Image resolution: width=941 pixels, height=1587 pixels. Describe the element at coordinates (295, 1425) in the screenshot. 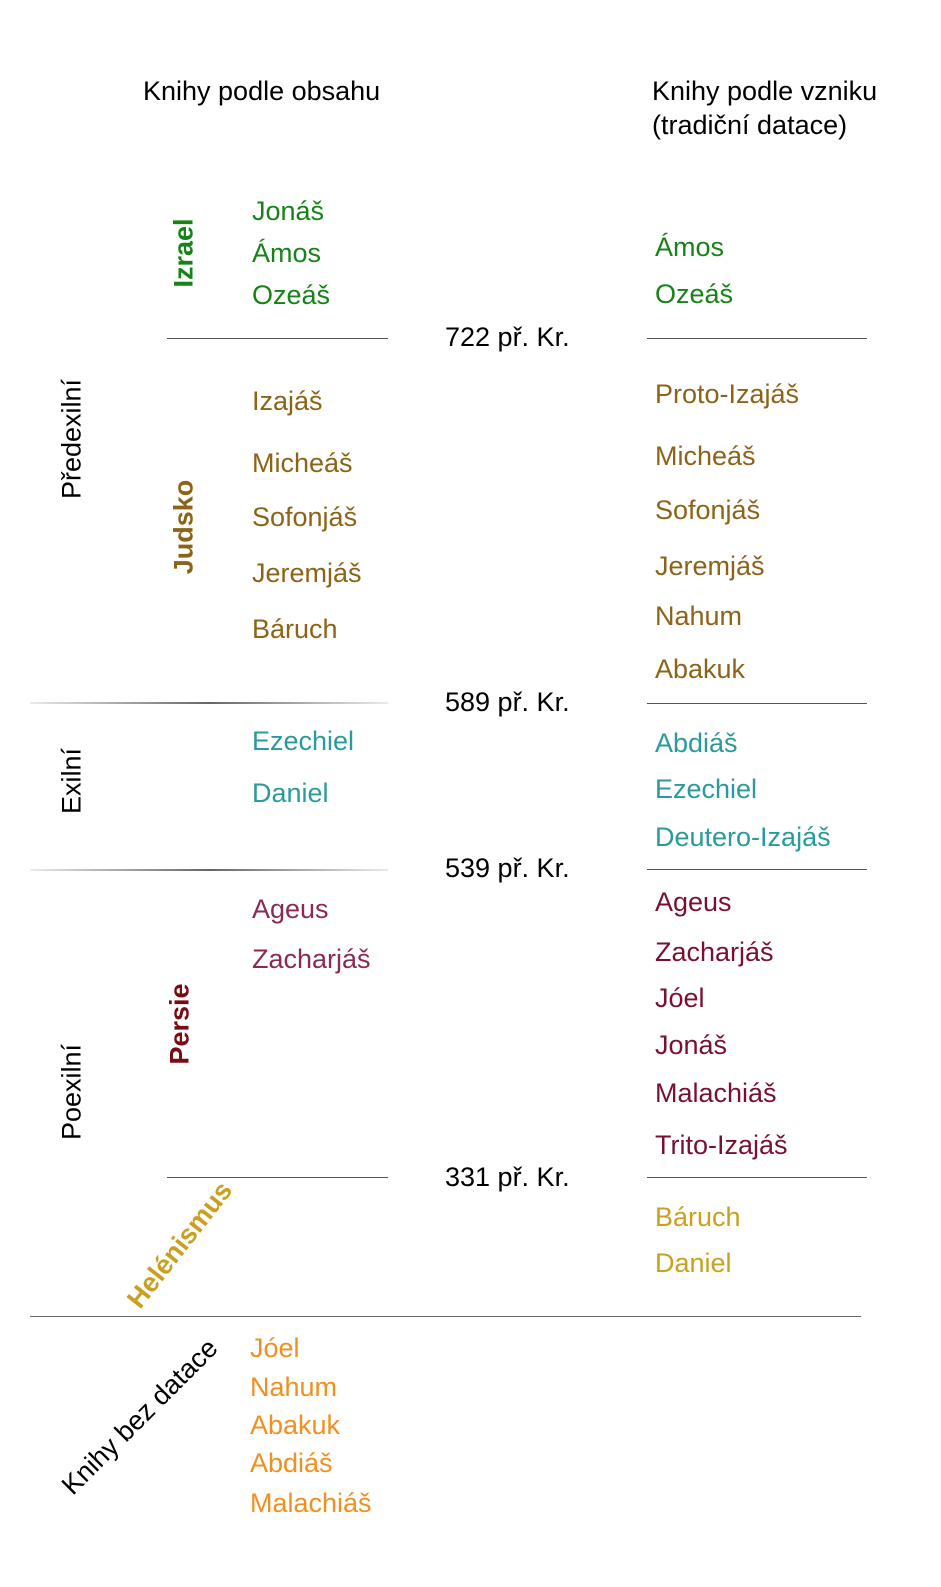

I see `undated-book: Abakuk` at that location.